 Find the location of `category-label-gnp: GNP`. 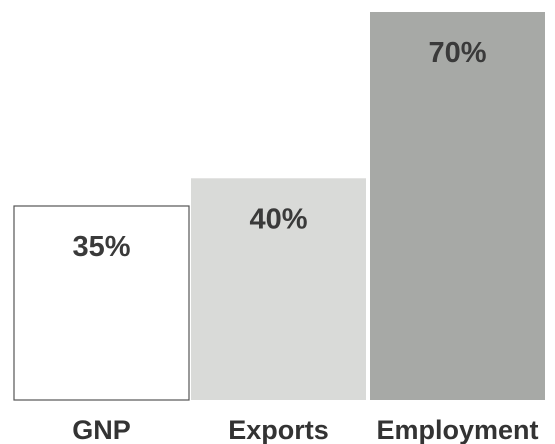

category-label-gnp: GNP is located at coordinates (101, 429).